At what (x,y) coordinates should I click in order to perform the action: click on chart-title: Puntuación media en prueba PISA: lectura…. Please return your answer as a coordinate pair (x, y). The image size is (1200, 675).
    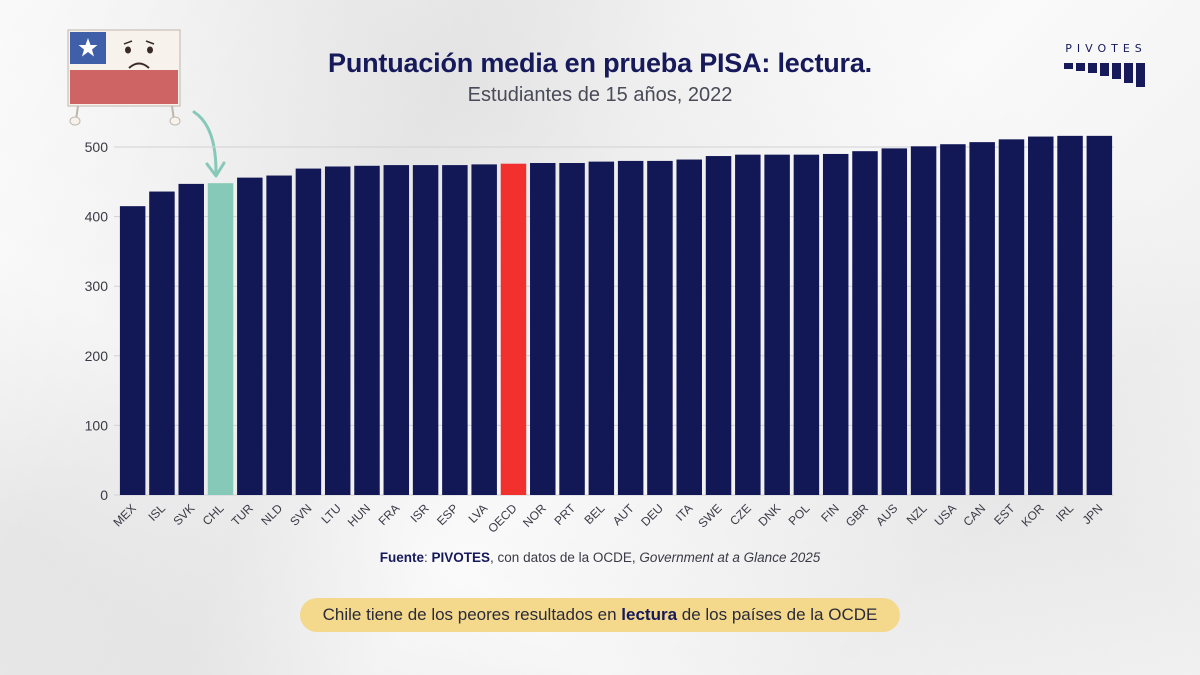
    Looking at the image, I should click on (600, 63).